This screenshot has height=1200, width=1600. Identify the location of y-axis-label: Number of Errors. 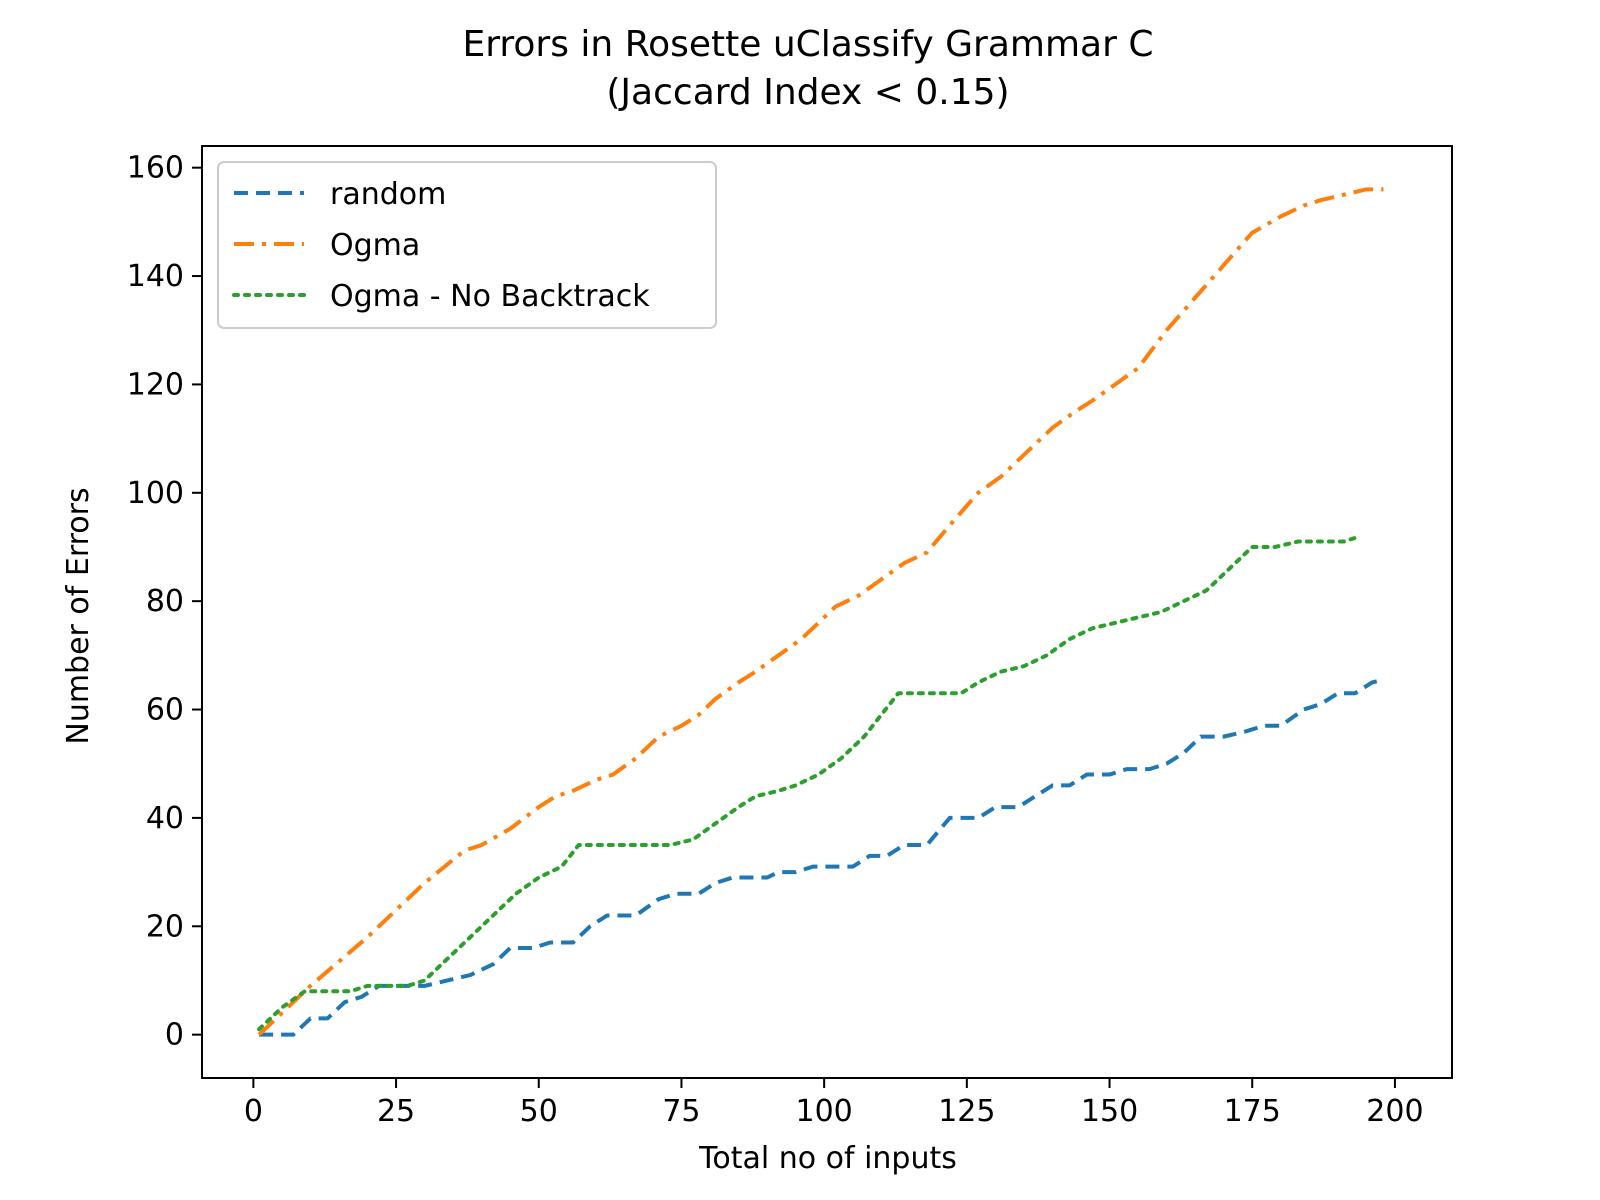
(78, 615).